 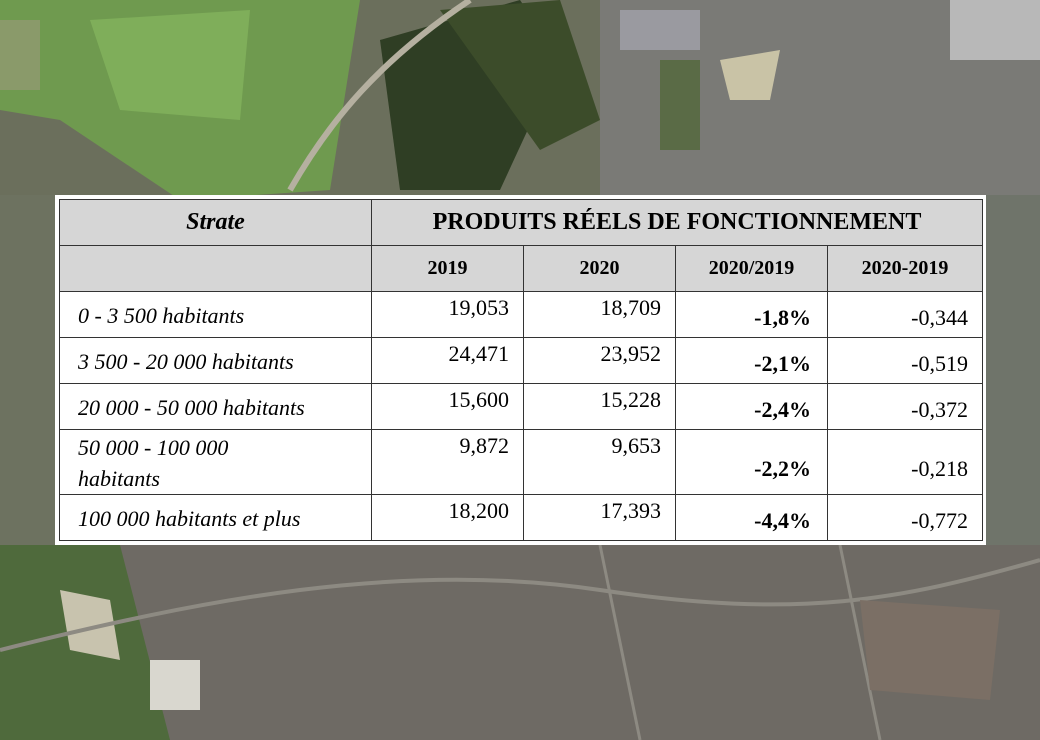 I want to click on column-header-2020: 2020, so click(x=599, y=268).